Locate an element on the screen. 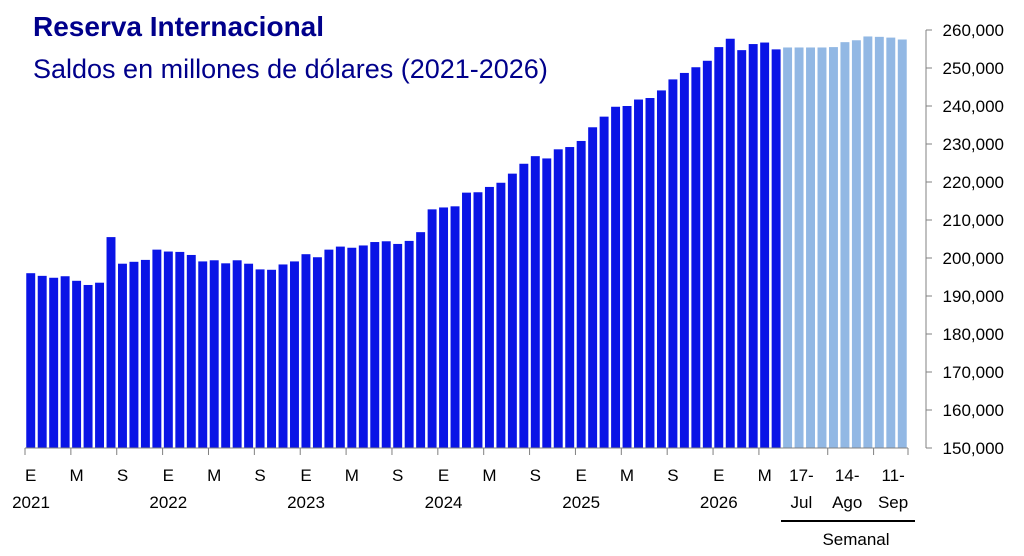  y-tick-label-0: 150,000 is located at coordinates (973, 448).